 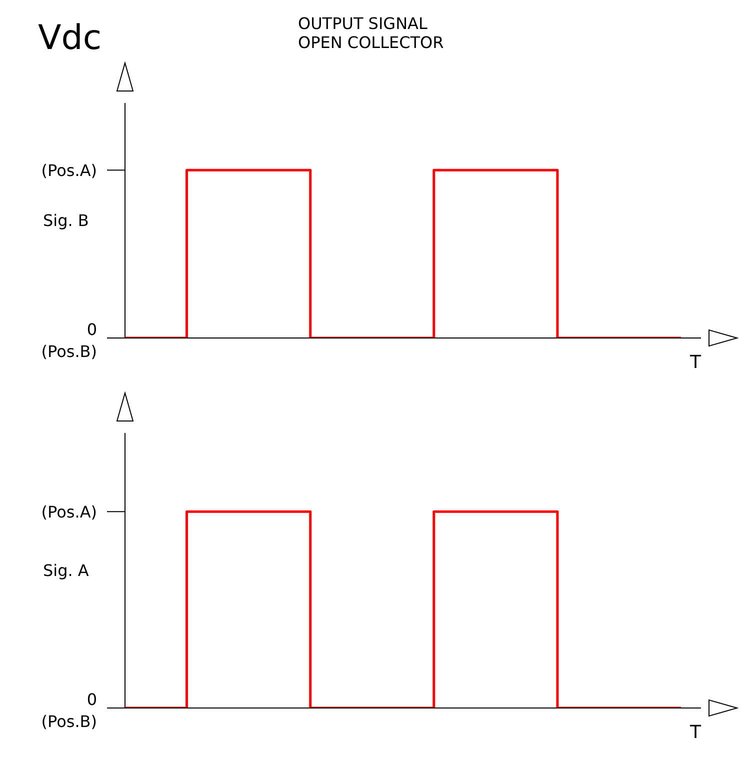 What do you see at coordinates (66, 220) in the screenshot?
I see `y-axis-title: Sig. B` at bounding box center [66, 220].